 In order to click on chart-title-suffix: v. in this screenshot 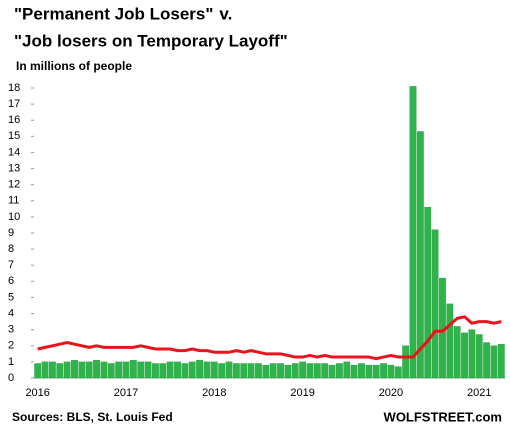, I will do `click(225, 13)`.